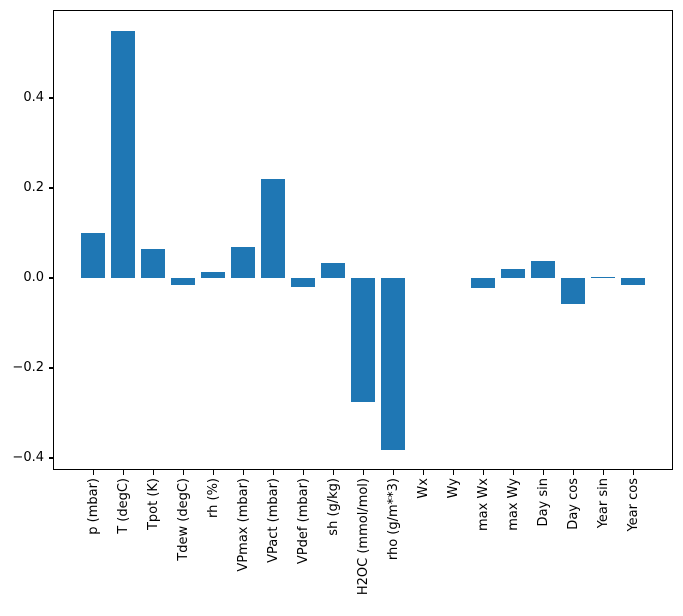 This screenshot has width=683, height=616. What do you see at coordinates (333, 270) in the screenshot?
I see `bar-sh-g-kg` at bounding box center [333, 270].